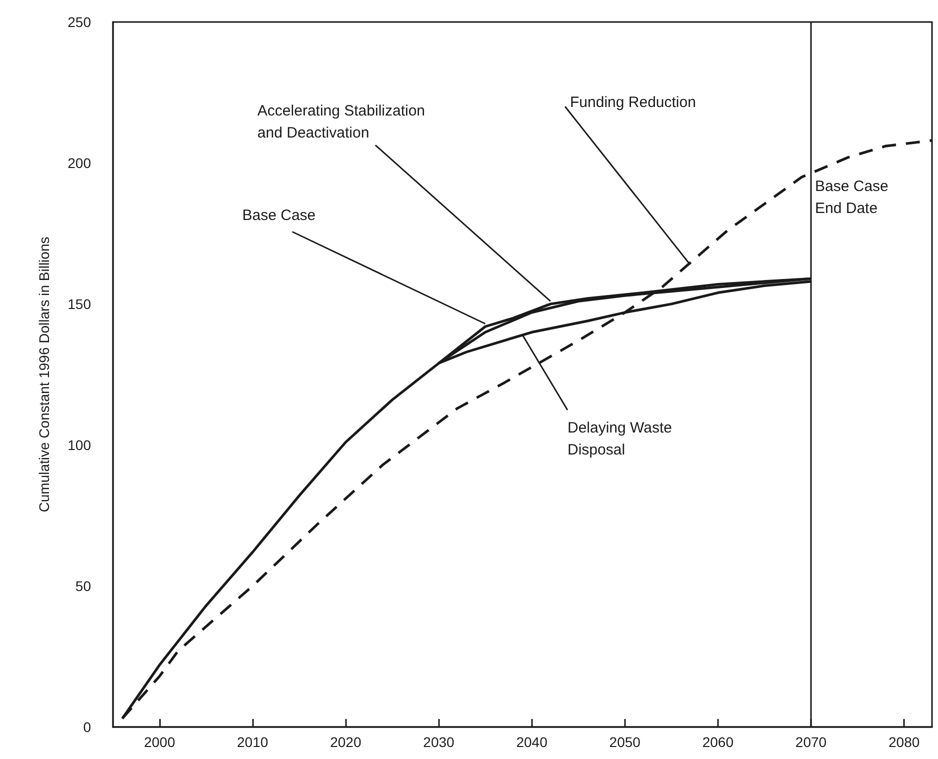 The image size is (938, 759). Describe the element at coordinates (160, 742) in the screenshot. I see `x-tick-label: 2000` at that location.